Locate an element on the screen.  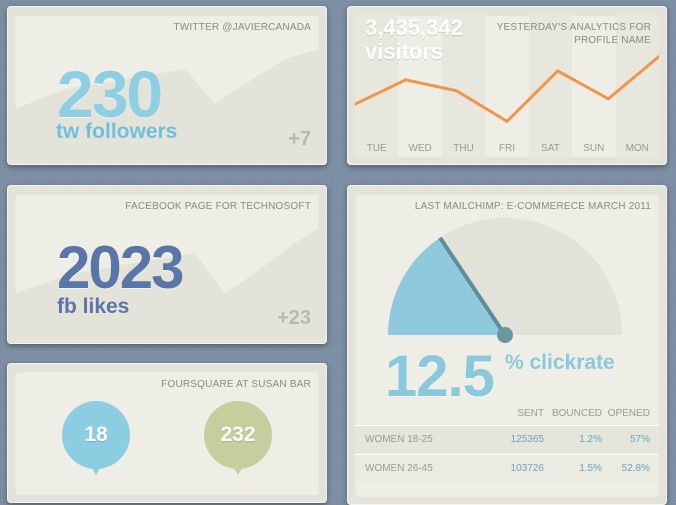
day-tick-label: SAT is located at coordinates (550, 148).